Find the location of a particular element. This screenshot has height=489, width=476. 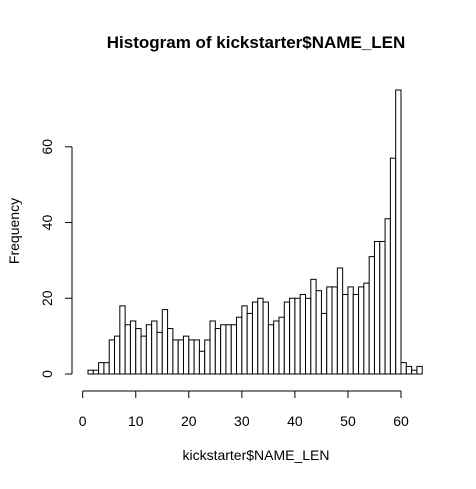

x-axis-label: kickstarter$NAME_LEN is located at coordinates (255, 455).